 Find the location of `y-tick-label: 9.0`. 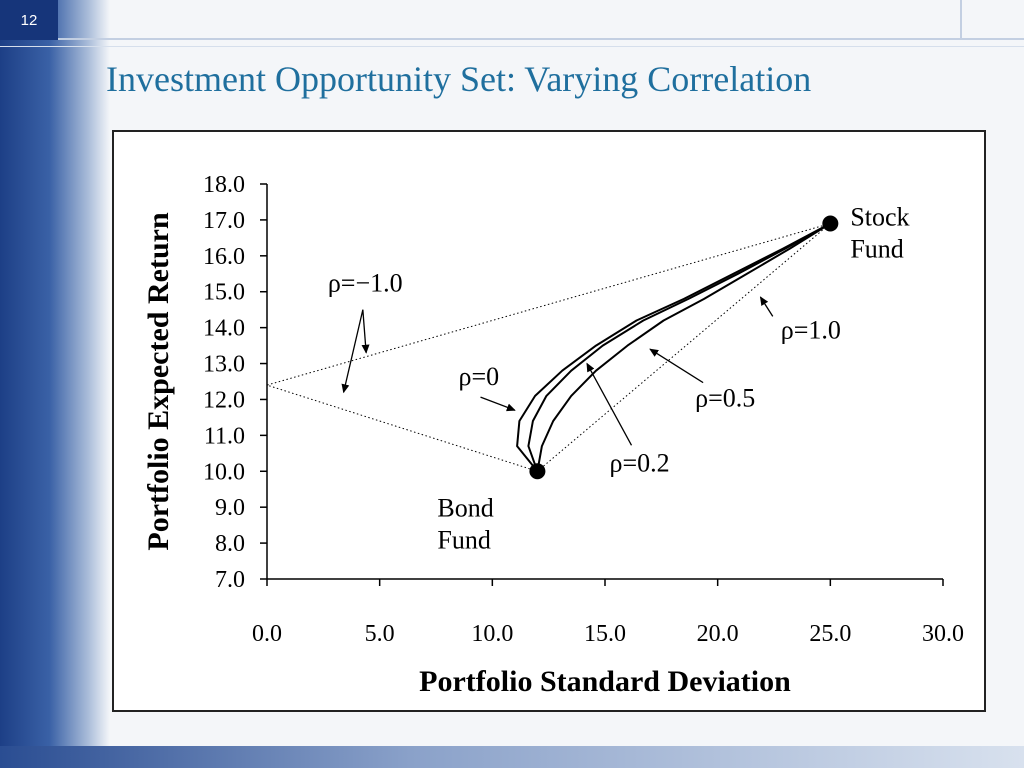

y-tick-label: 9.0 is located at coordinates (230, 508).